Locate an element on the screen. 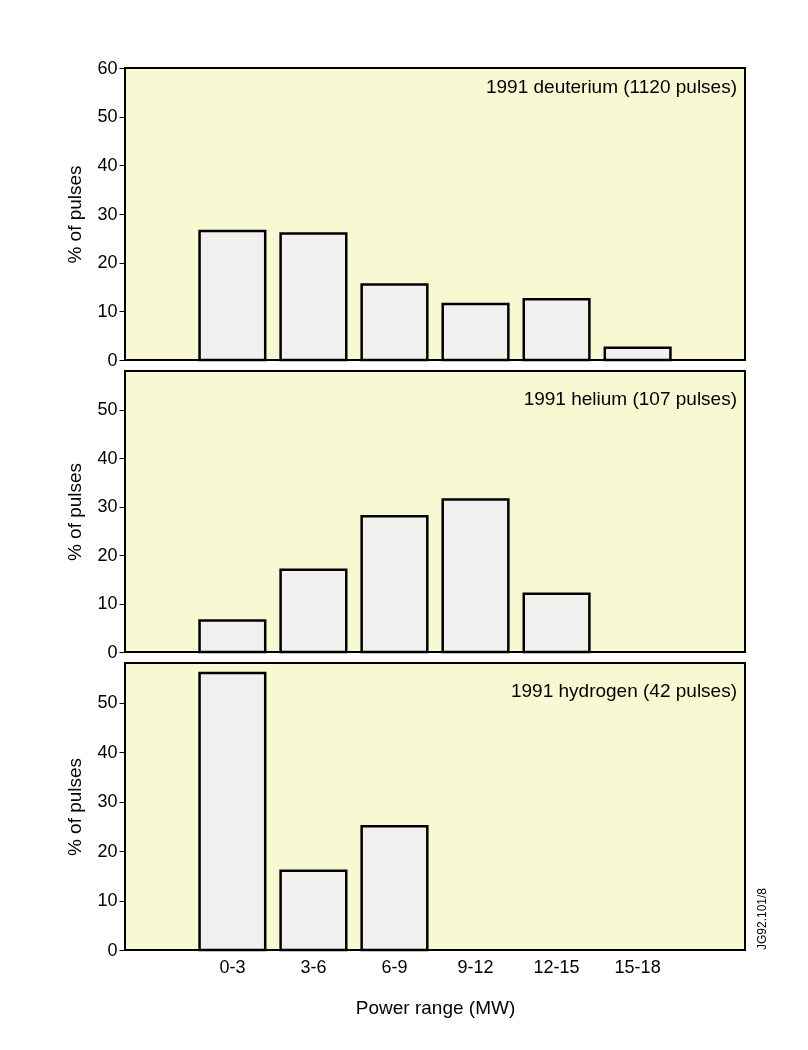 Image resolution: width=808 pixels, height=1050 pixels. x-tick-label: 12-15 is located at coordinates (556, 966).